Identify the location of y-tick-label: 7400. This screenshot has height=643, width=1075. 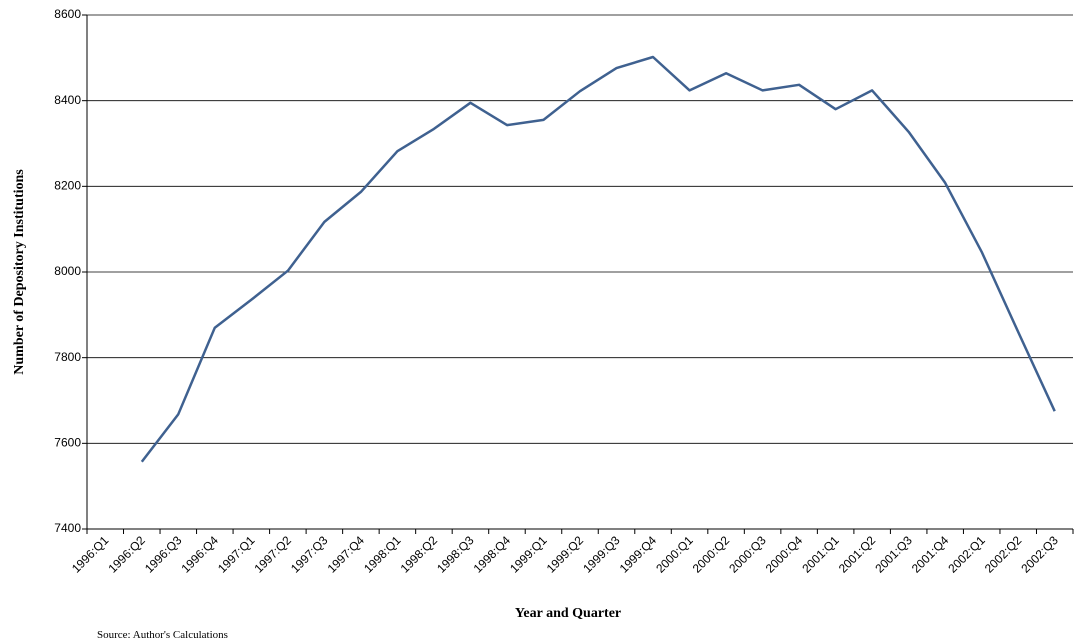
(67, 528).